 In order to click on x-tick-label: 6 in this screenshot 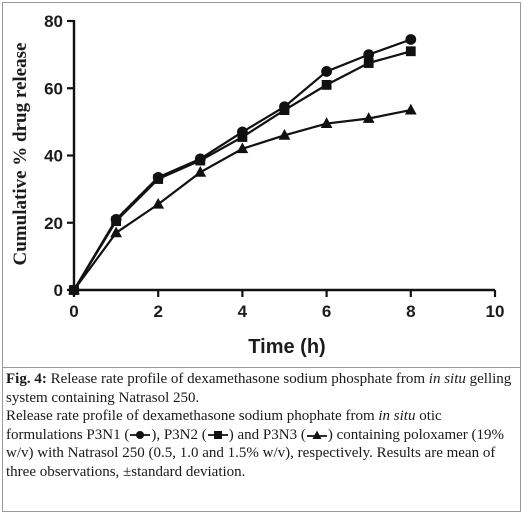, I will do `click(326, 311)`.